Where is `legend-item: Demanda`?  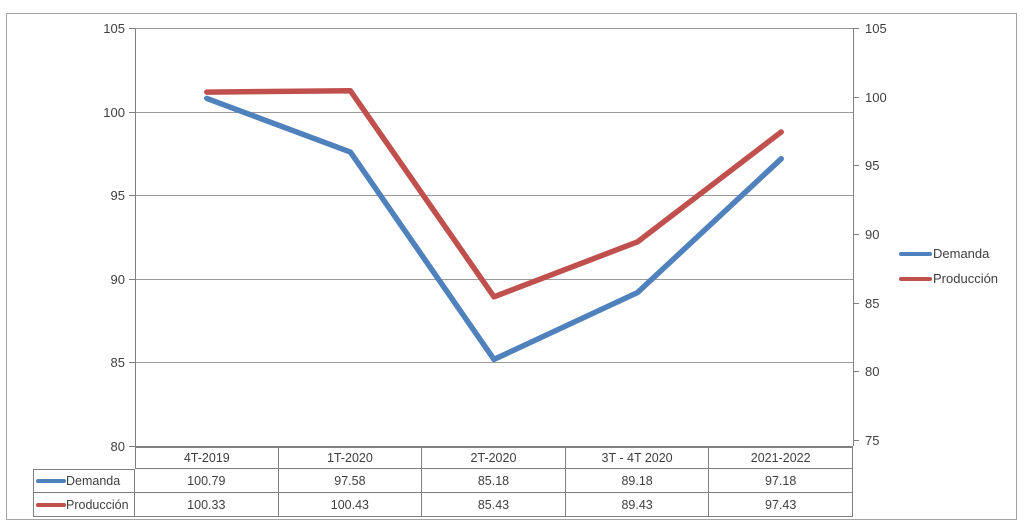 legend-item: Demanda is located at coordinates (948, 253).